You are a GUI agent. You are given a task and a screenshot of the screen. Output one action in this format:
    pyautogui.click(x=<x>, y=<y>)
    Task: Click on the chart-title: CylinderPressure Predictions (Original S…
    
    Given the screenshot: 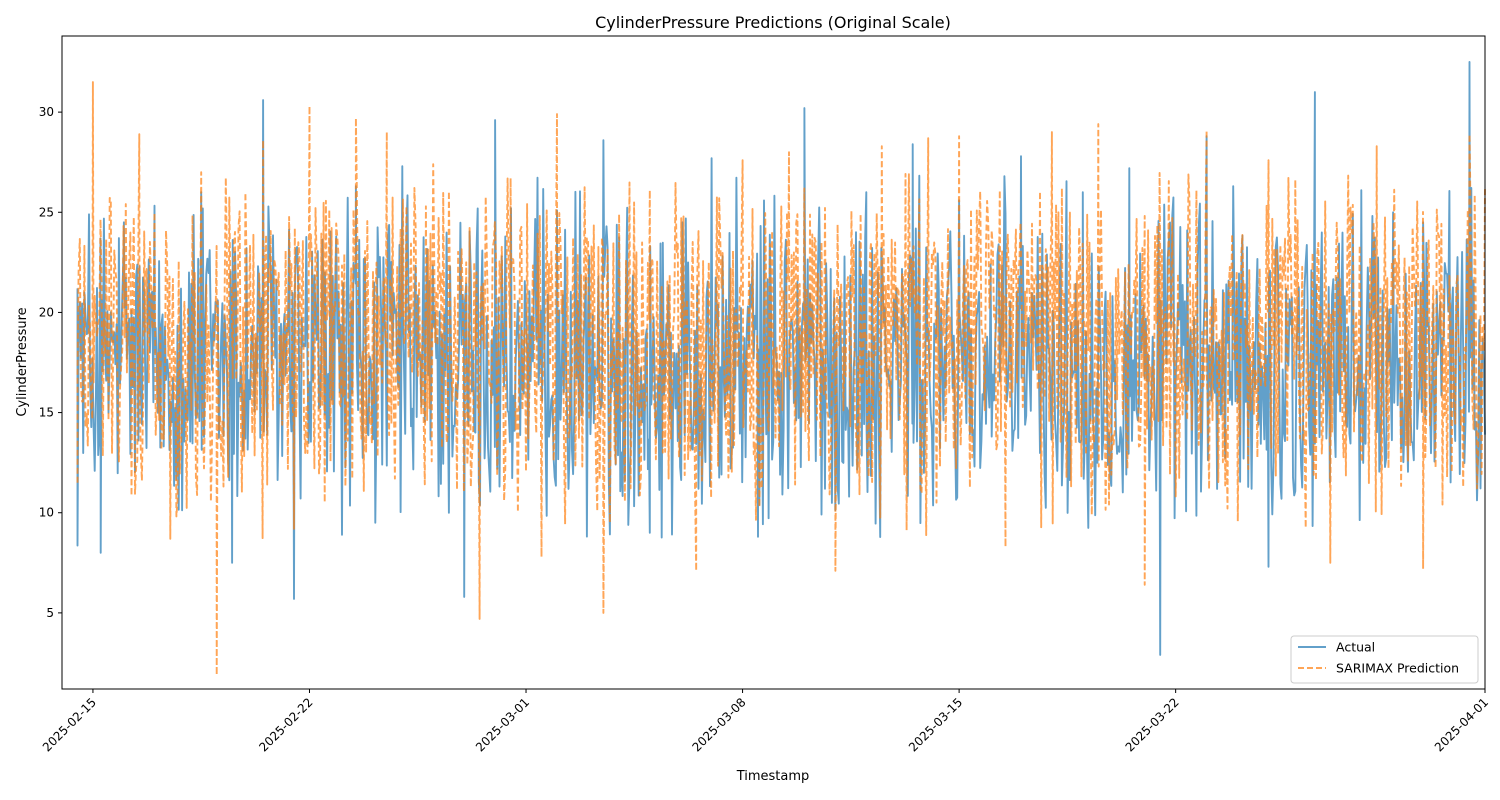 What is the action you would take?
    pyautogui.click(x=773, y=22)
    